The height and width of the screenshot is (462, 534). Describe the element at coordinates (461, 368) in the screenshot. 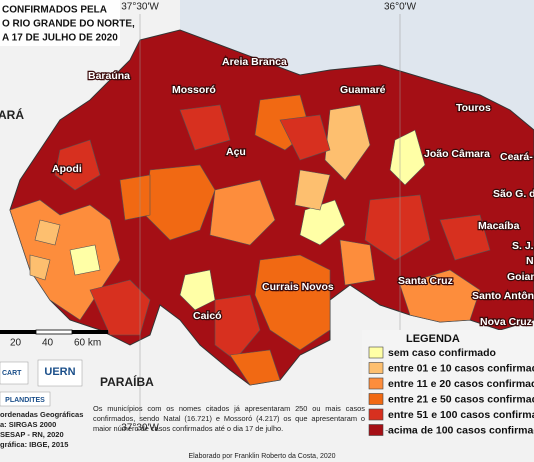

I see `legend-label: entre 01 e 10 casos confirmados` at that location.